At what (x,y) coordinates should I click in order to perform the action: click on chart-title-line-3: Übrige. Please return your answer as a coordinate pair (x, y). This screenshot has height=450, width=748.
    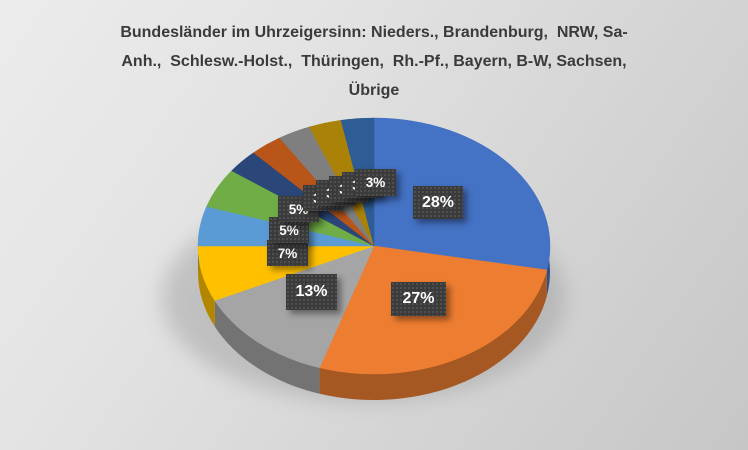
    Looking at the image, I should click on (374, 90).